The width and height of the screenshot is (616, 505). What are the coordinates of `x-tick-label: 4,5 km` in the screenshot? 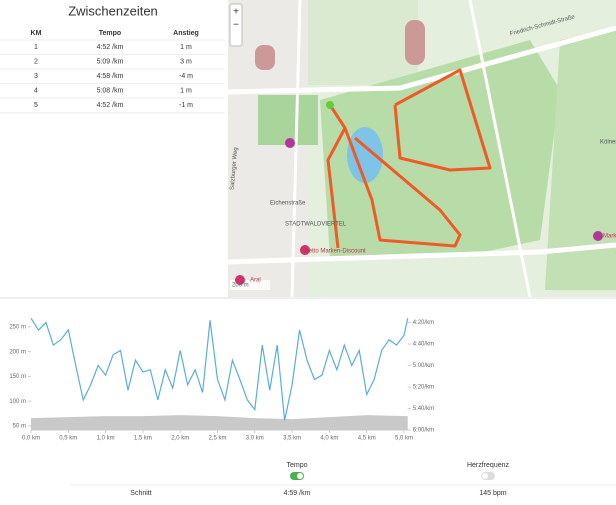 It's located at (367, 439).